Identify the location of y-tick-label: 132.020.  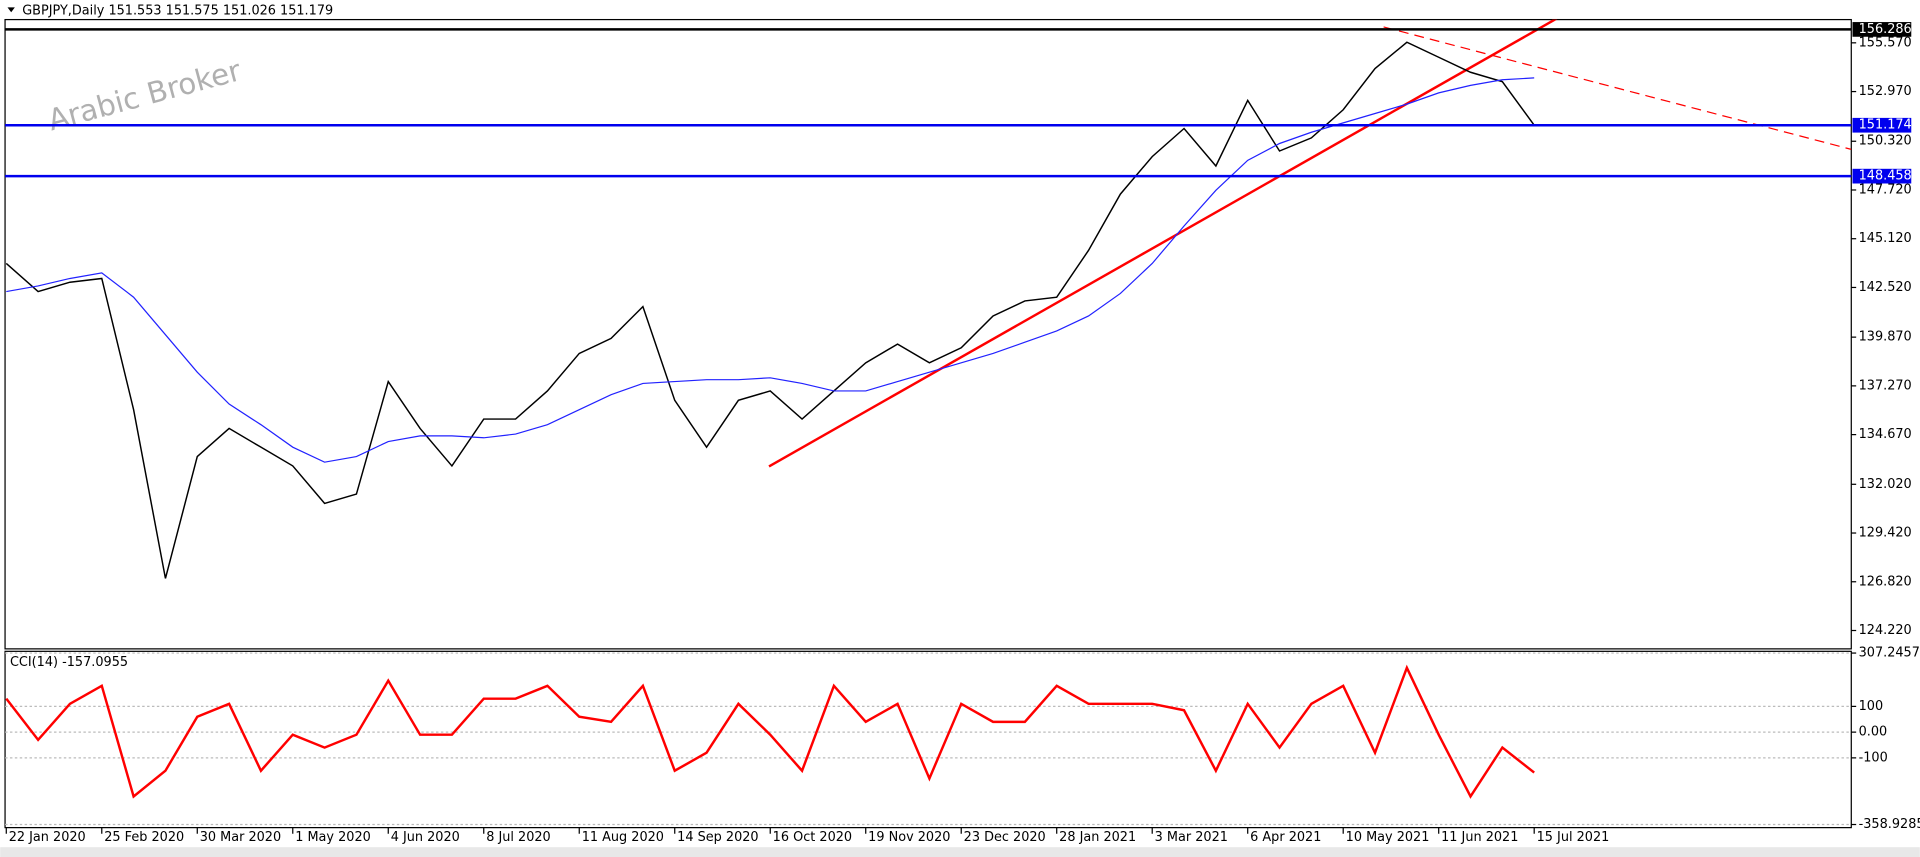
(1885, 484).